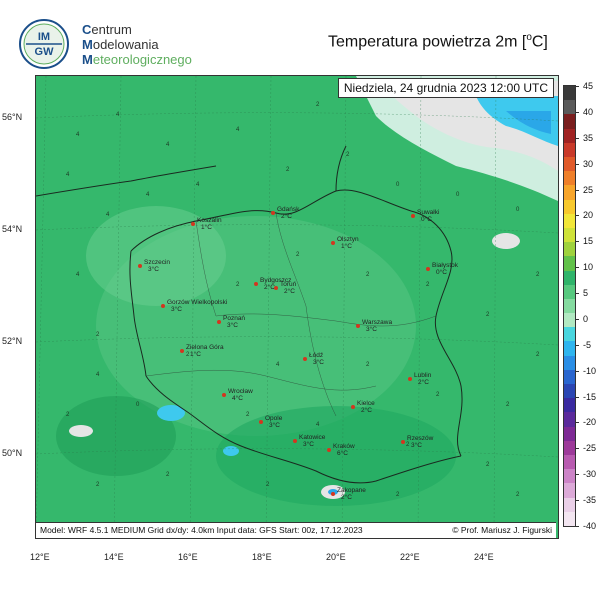 Image resolution: width=600 pixels, height=600 pixels. Describe the element at coordinates (428, 216) in the screenshot. I see `city-label: Suwałki 0°C` at that location.